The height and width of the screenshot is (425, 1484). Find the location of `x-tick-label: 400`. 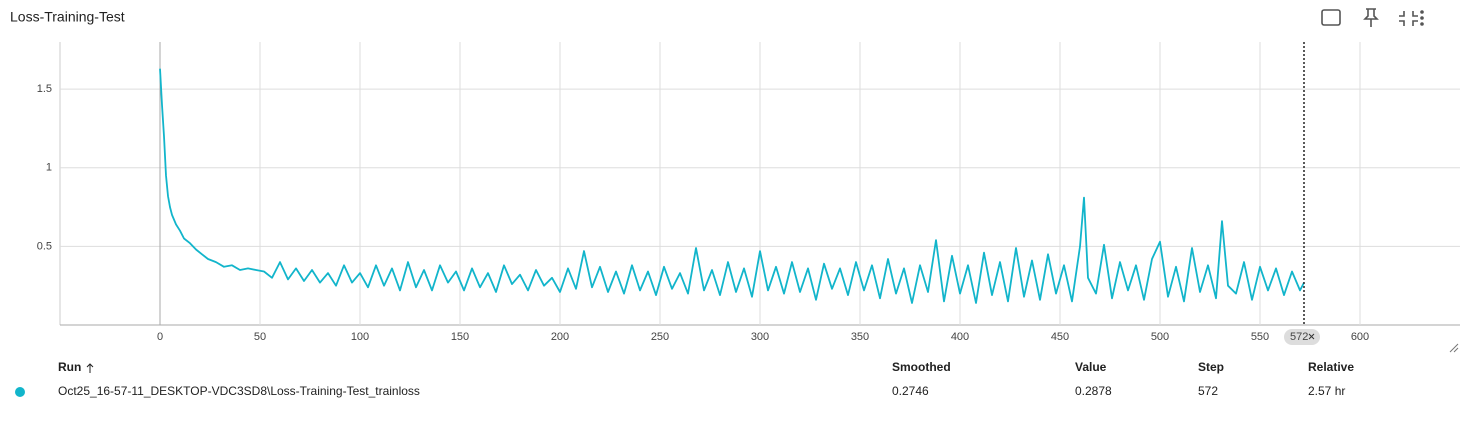

x-tick-label: 400 is located at coordinates (960, 337).